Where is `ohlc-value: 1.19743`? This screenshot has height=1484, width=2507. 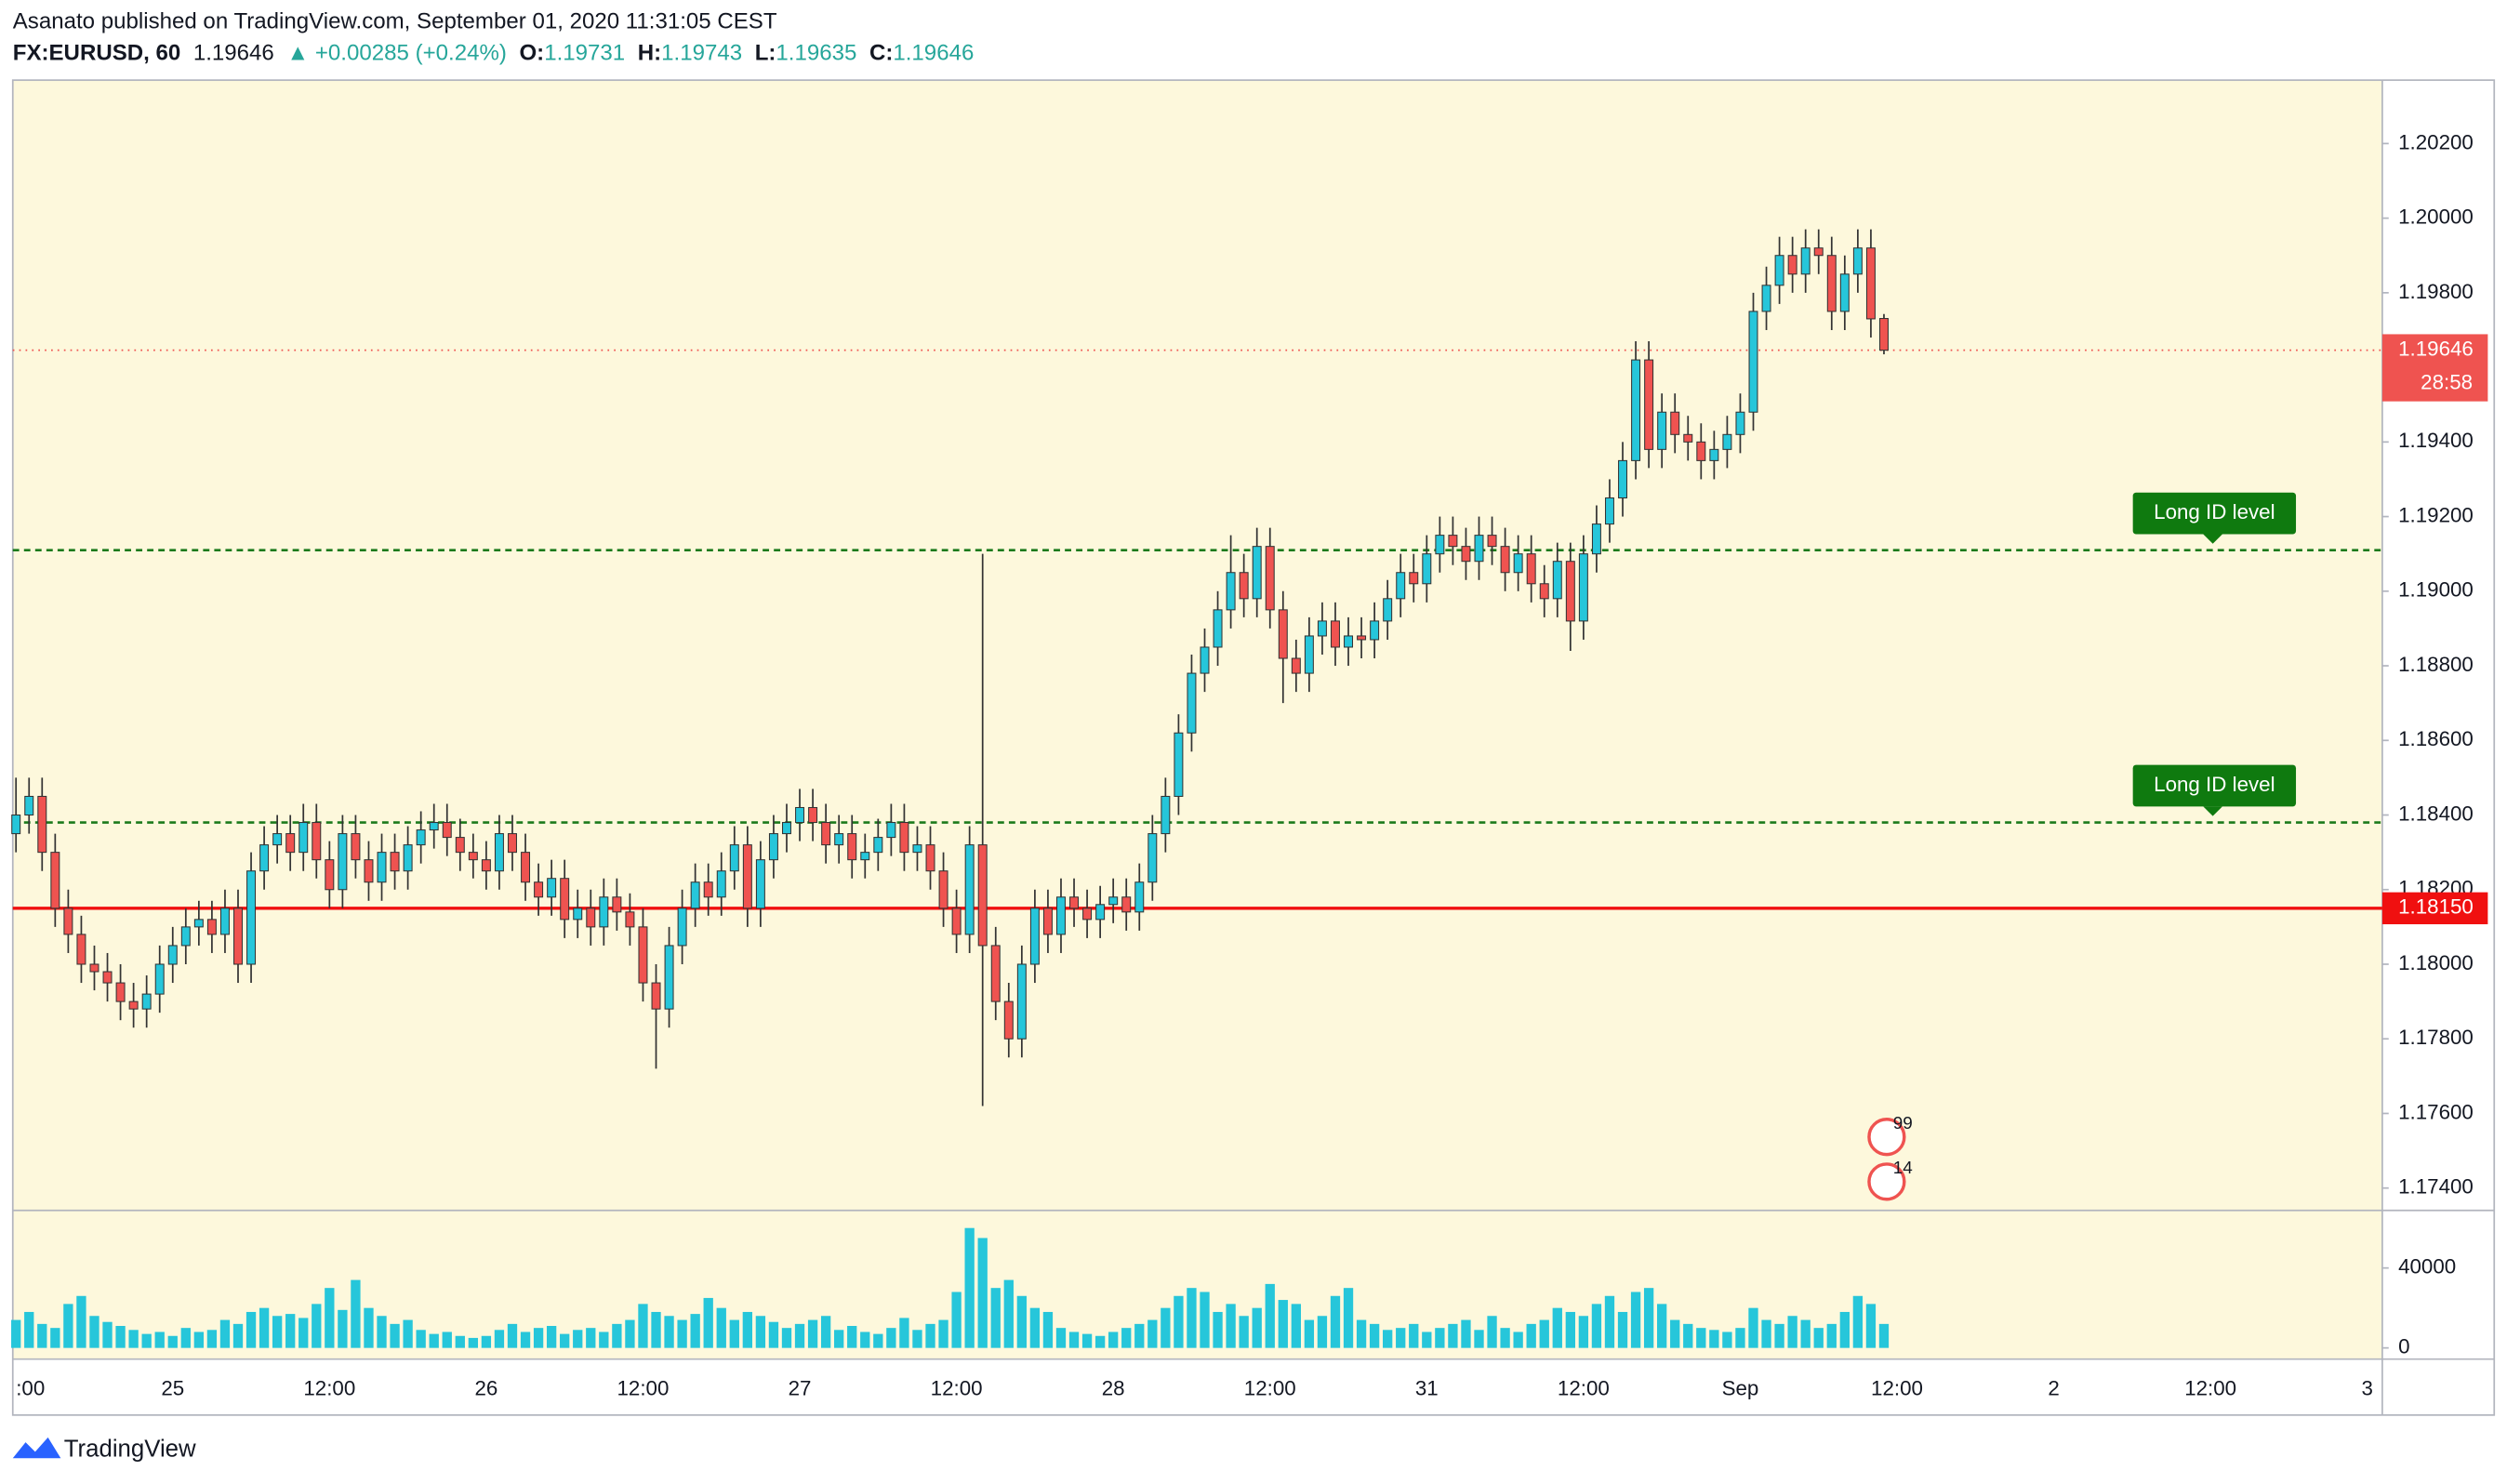 ohlc-value: 1.19743 is located at coordinates (701, 53).